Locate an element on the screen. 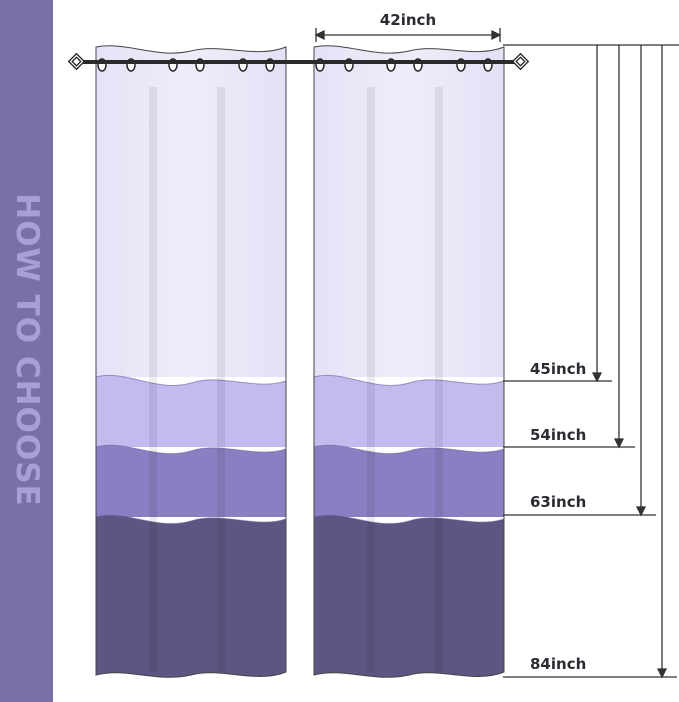  length-label-45: 45inch is located at coordinates (558, 369).